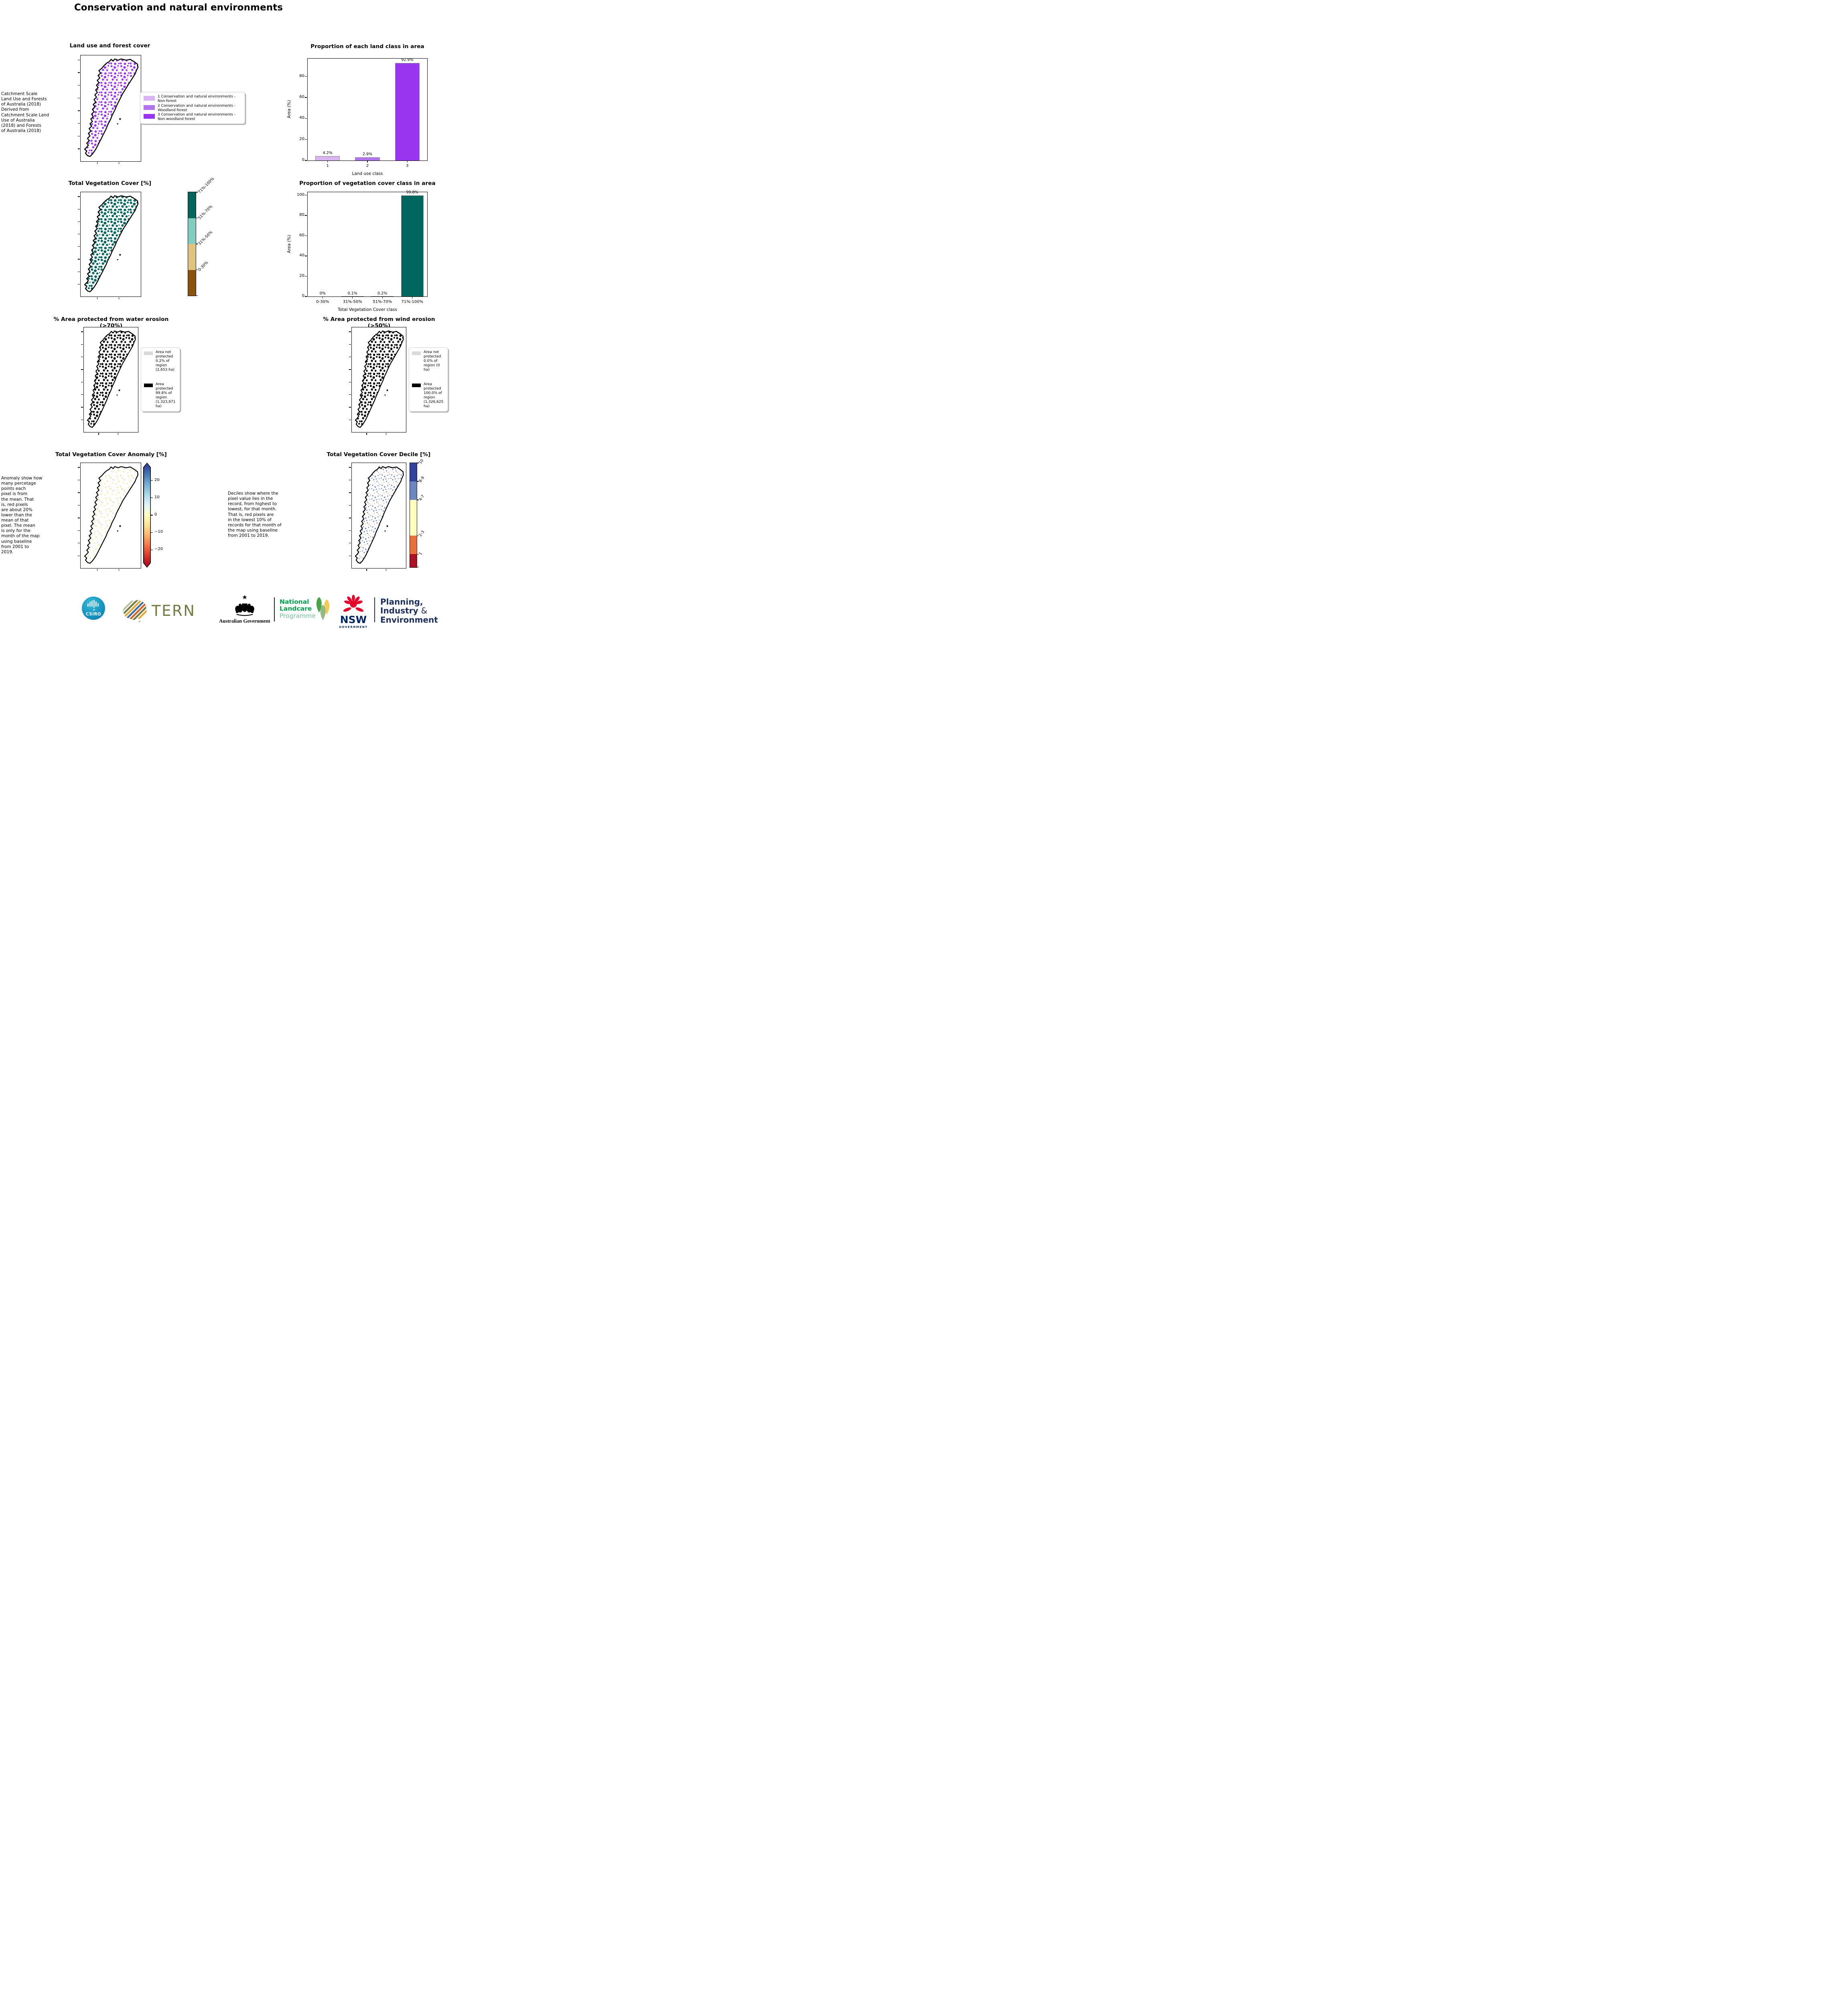 The height and width of the screenshot is (2006, 1848). Describe the element at coordinates (206, 186) in the screenshot. I see `colorbar-label: 71%-100%` at that location.